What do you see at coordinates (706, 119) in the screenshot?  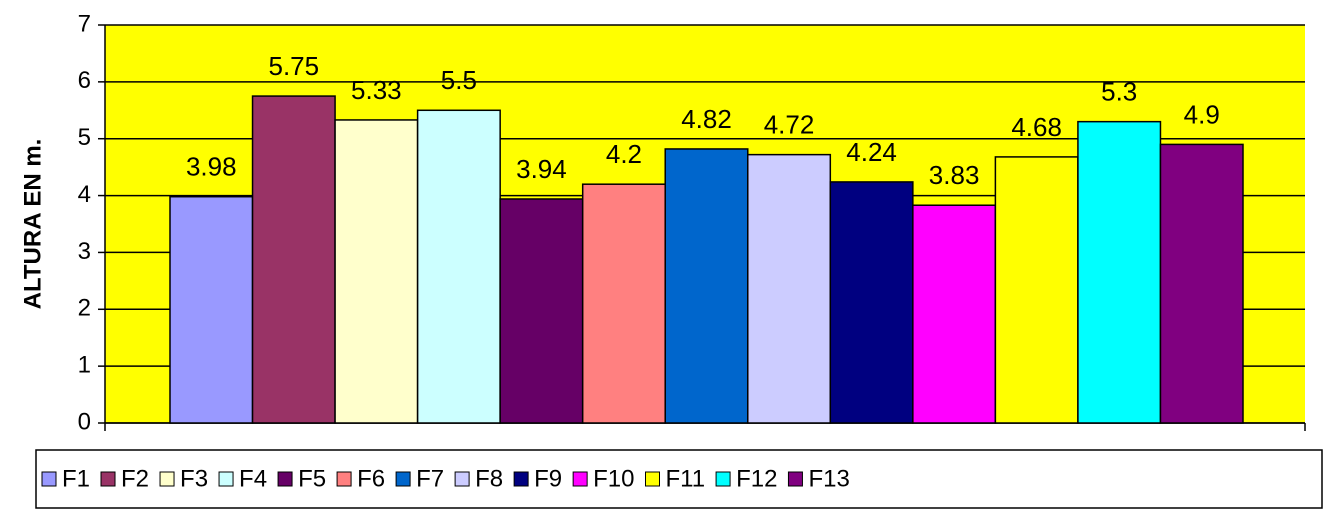 I see `value-label: 4.82` at bounding box center [706, 119].